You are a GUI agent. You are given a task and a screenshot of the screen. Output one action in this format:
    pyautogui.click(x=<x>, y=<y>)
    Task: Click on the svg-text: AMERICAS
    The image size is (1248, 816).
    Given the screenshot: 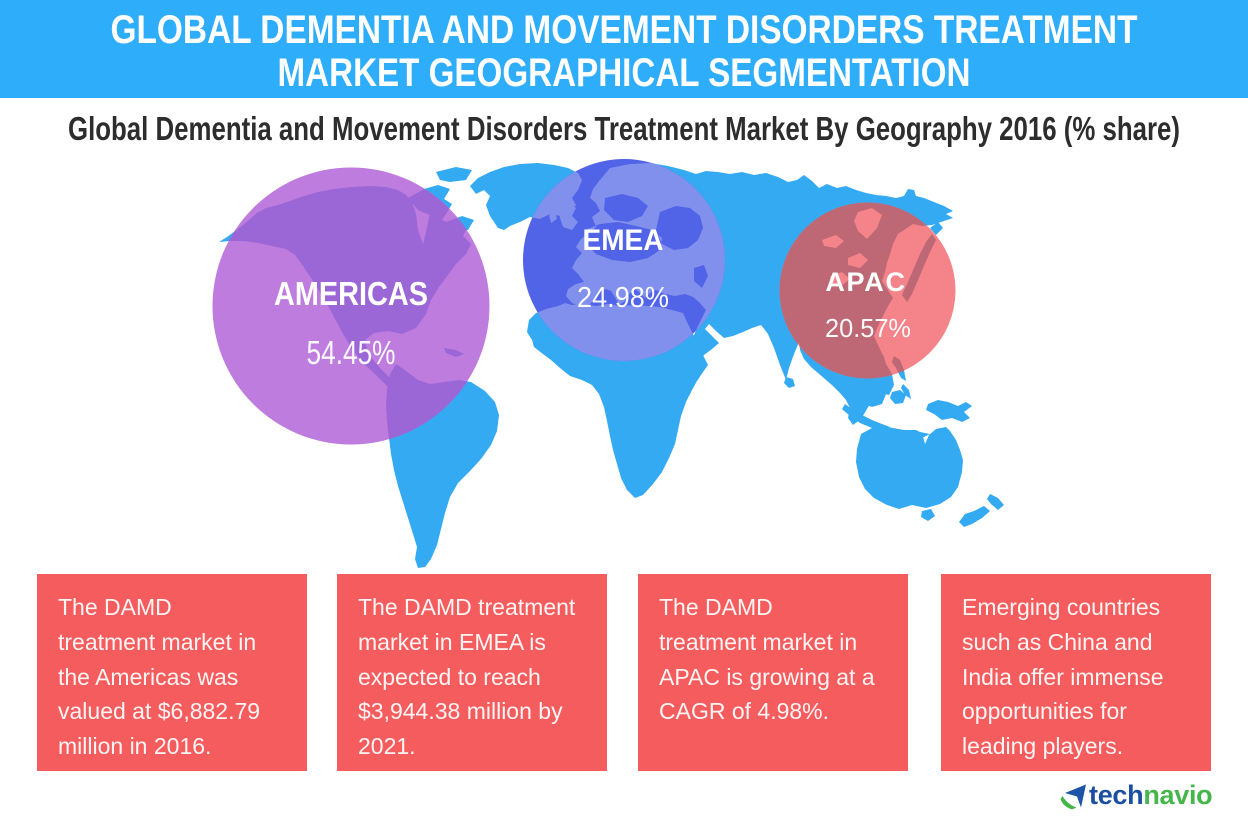 What is the action you would take?
    pyautogui.click(x=351, y=293)
    